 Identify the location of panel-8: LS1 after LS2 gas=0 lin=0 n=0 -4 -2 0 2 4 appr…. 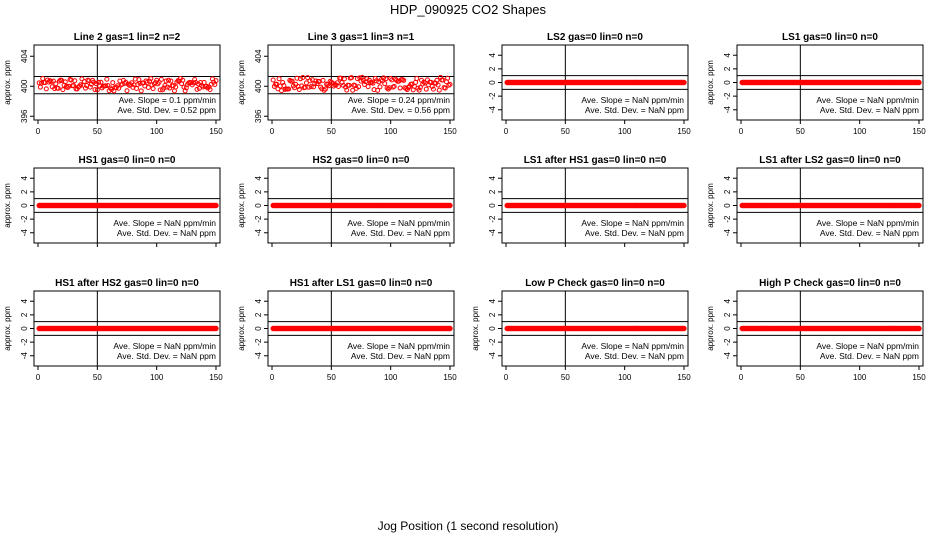
(815, 201).